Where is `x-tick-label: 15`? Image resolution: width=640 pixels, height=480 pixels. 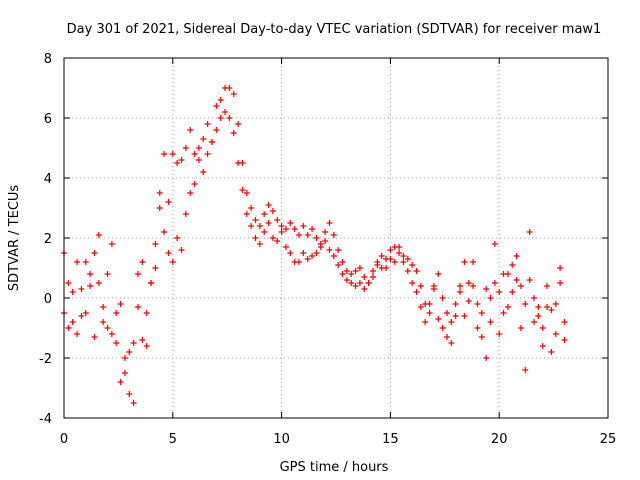 x-tick-label: 15 is located at coordinates (390, 439).